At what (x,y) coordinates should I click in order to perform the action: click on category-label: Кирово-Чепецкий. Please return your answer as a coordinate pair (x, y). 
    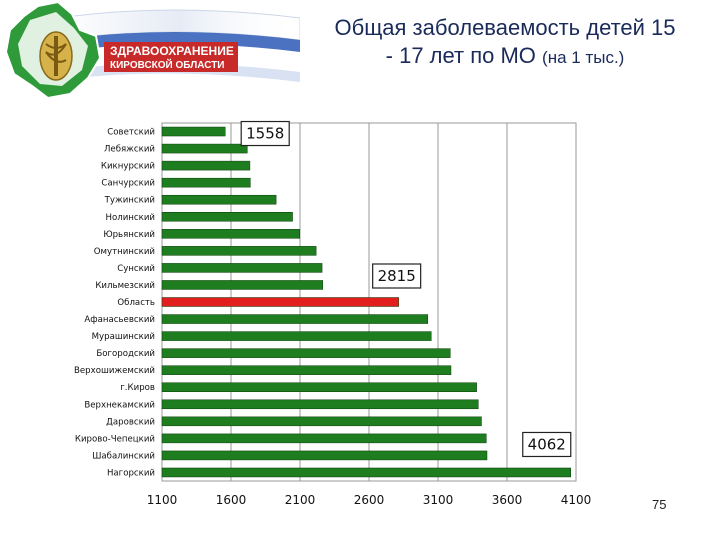
    Looking at the image, I should click on (115, 439).